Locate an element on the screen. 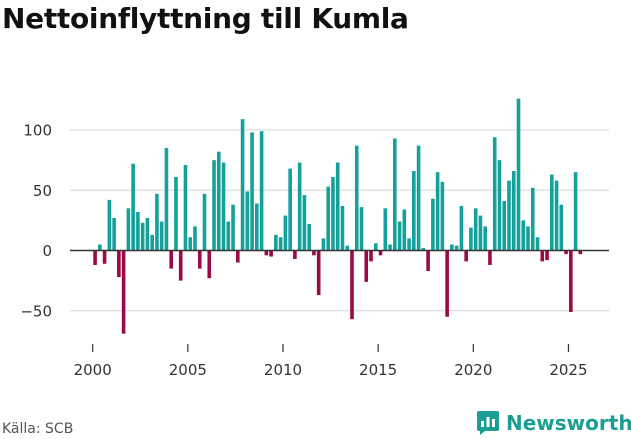 This screenshot has width=631, height=439. bar-2004-q3 is located at coordinates (180, 265).